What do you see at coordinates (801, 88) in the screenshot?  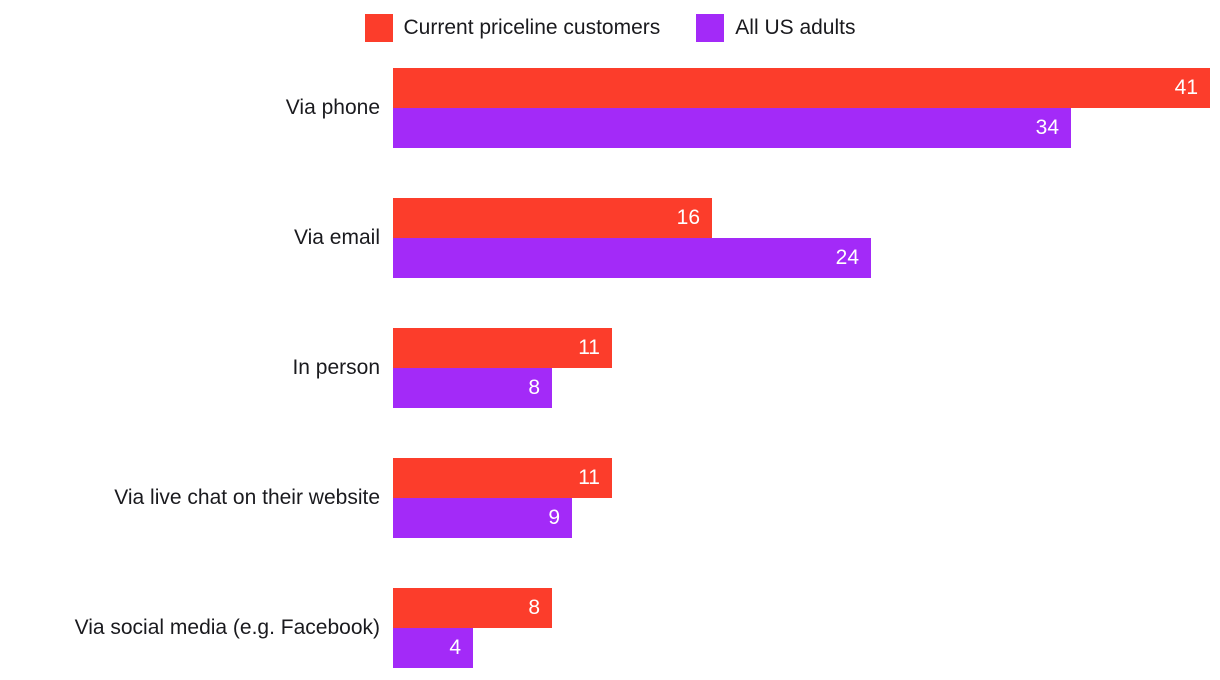 I see `bar-series-0: 41` at bounding box center [801, 88].